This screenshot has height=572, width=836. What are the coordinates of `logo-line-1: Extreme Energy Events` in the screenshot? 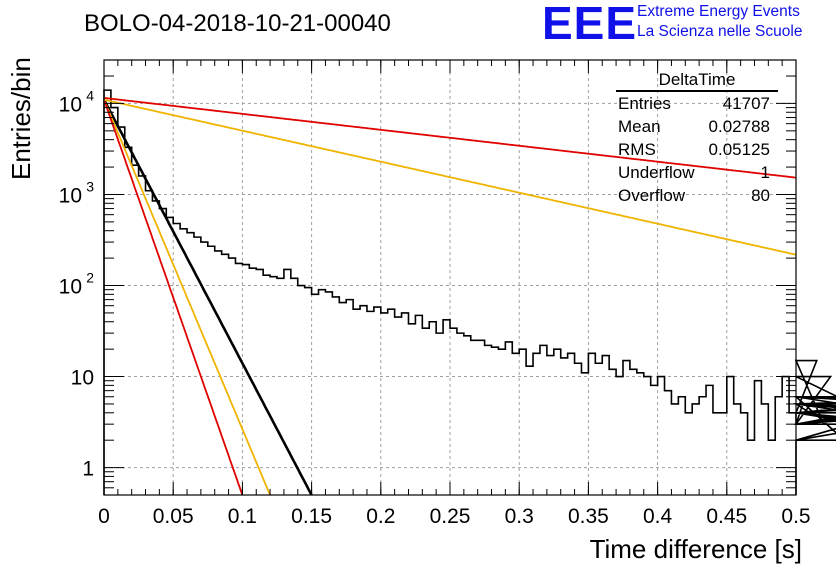 It's located at (718, 11).